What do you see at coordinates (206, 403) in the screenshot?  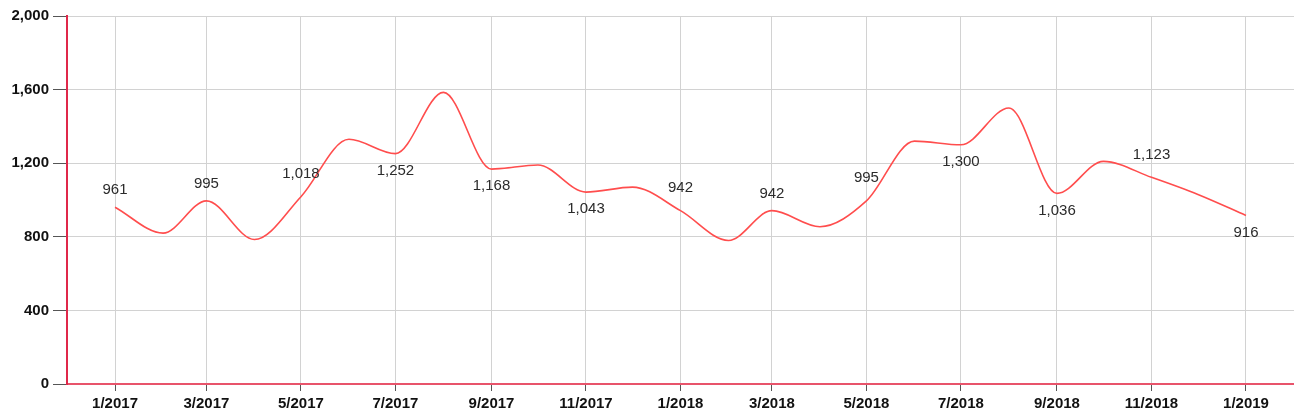 I see `x-tick-label: 3/2017` at bounding box center [206, 403].